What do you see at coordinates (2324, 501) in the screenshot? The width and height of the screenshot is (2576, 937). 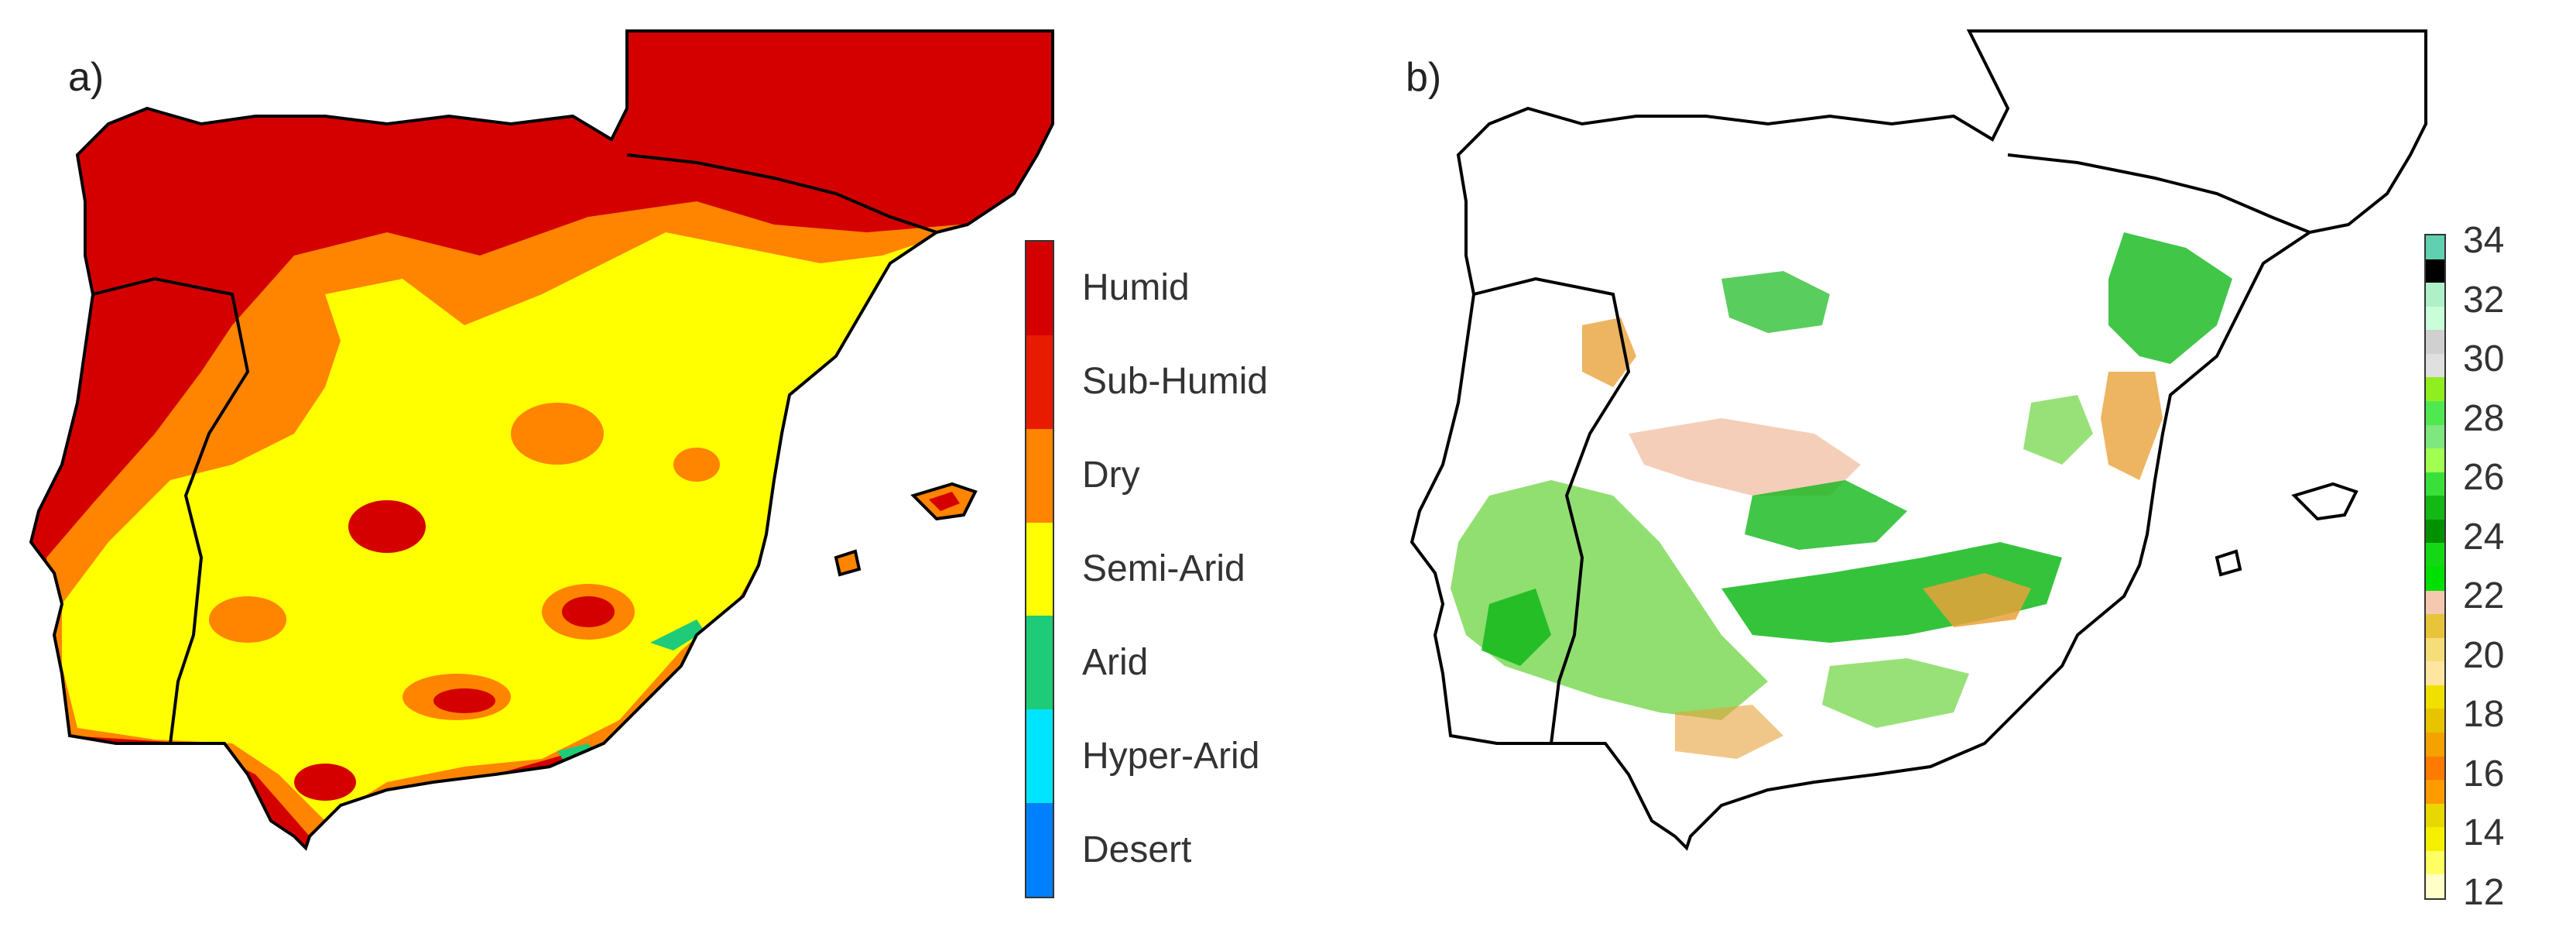 I see `island-mallorca` at bounding box center [2324, 501].